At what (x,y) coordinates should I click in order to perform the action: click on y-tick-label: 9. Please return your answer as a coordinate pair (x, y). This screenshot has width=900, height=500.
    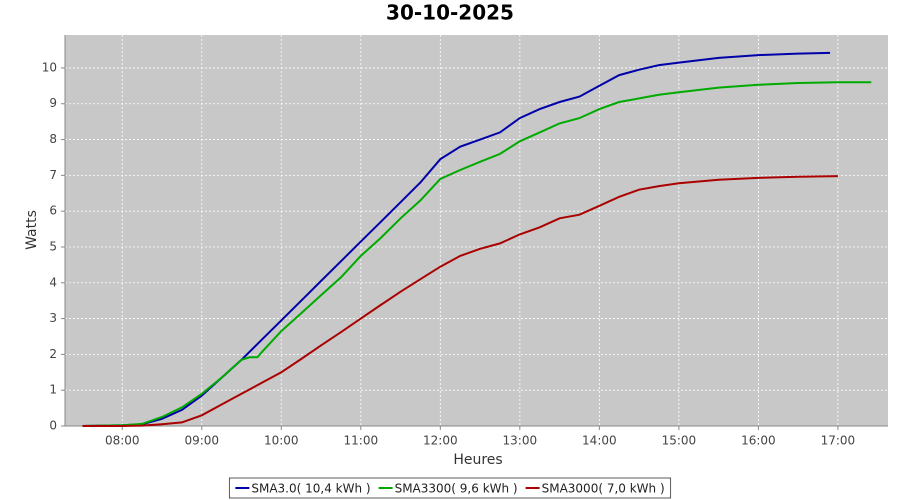
    Looking at the image, I should click on (53, 103).